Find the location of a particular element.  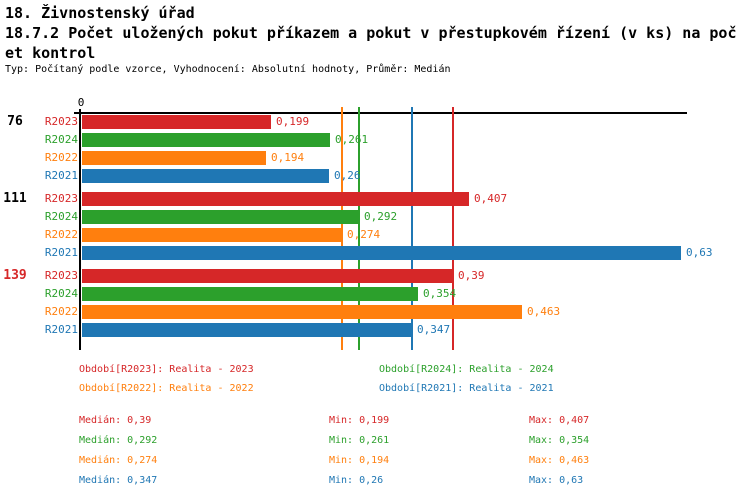

bar-value-label: 0,347 is located at coordinates (434, 329).